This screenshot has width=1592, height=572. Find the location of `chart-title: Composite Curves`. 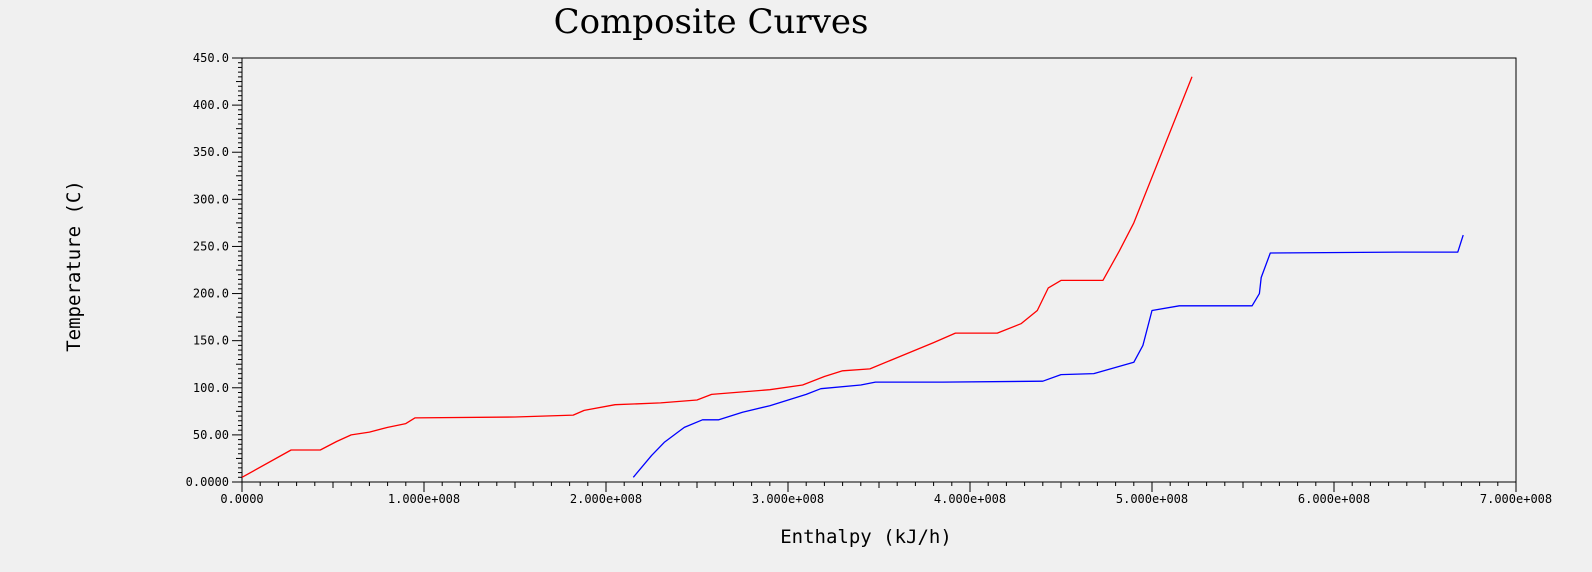

chart-title: Composite Curves is located at coordinates (711, 22).